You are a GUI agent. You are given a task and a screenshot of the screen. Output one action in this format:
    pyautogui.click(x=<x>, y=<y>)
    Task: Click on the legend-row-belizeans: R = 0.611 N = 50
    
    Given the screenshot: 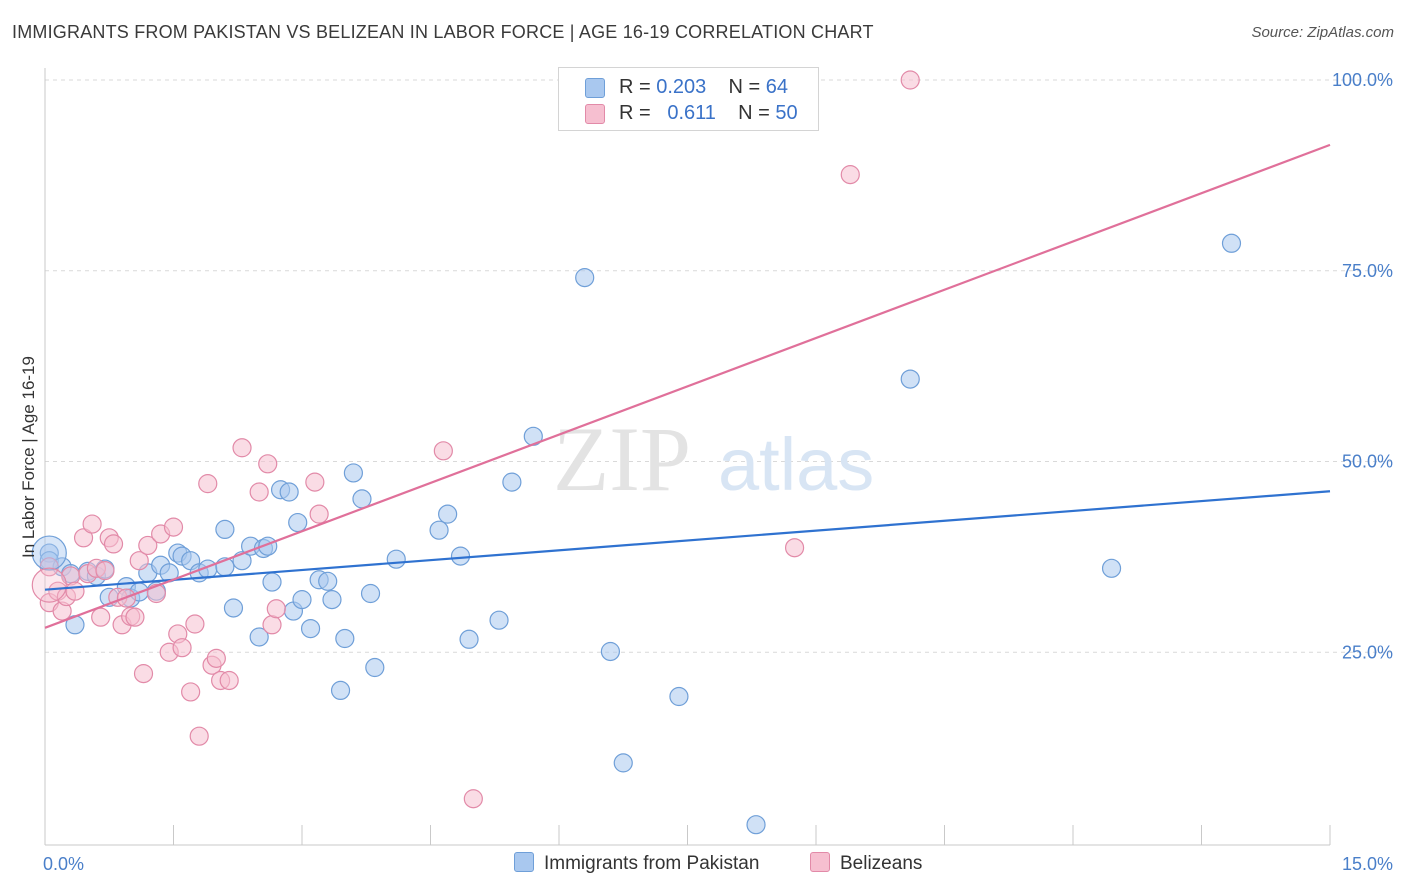 What is the action you would take?
    pyautogui.click(x=688, y=115)
    